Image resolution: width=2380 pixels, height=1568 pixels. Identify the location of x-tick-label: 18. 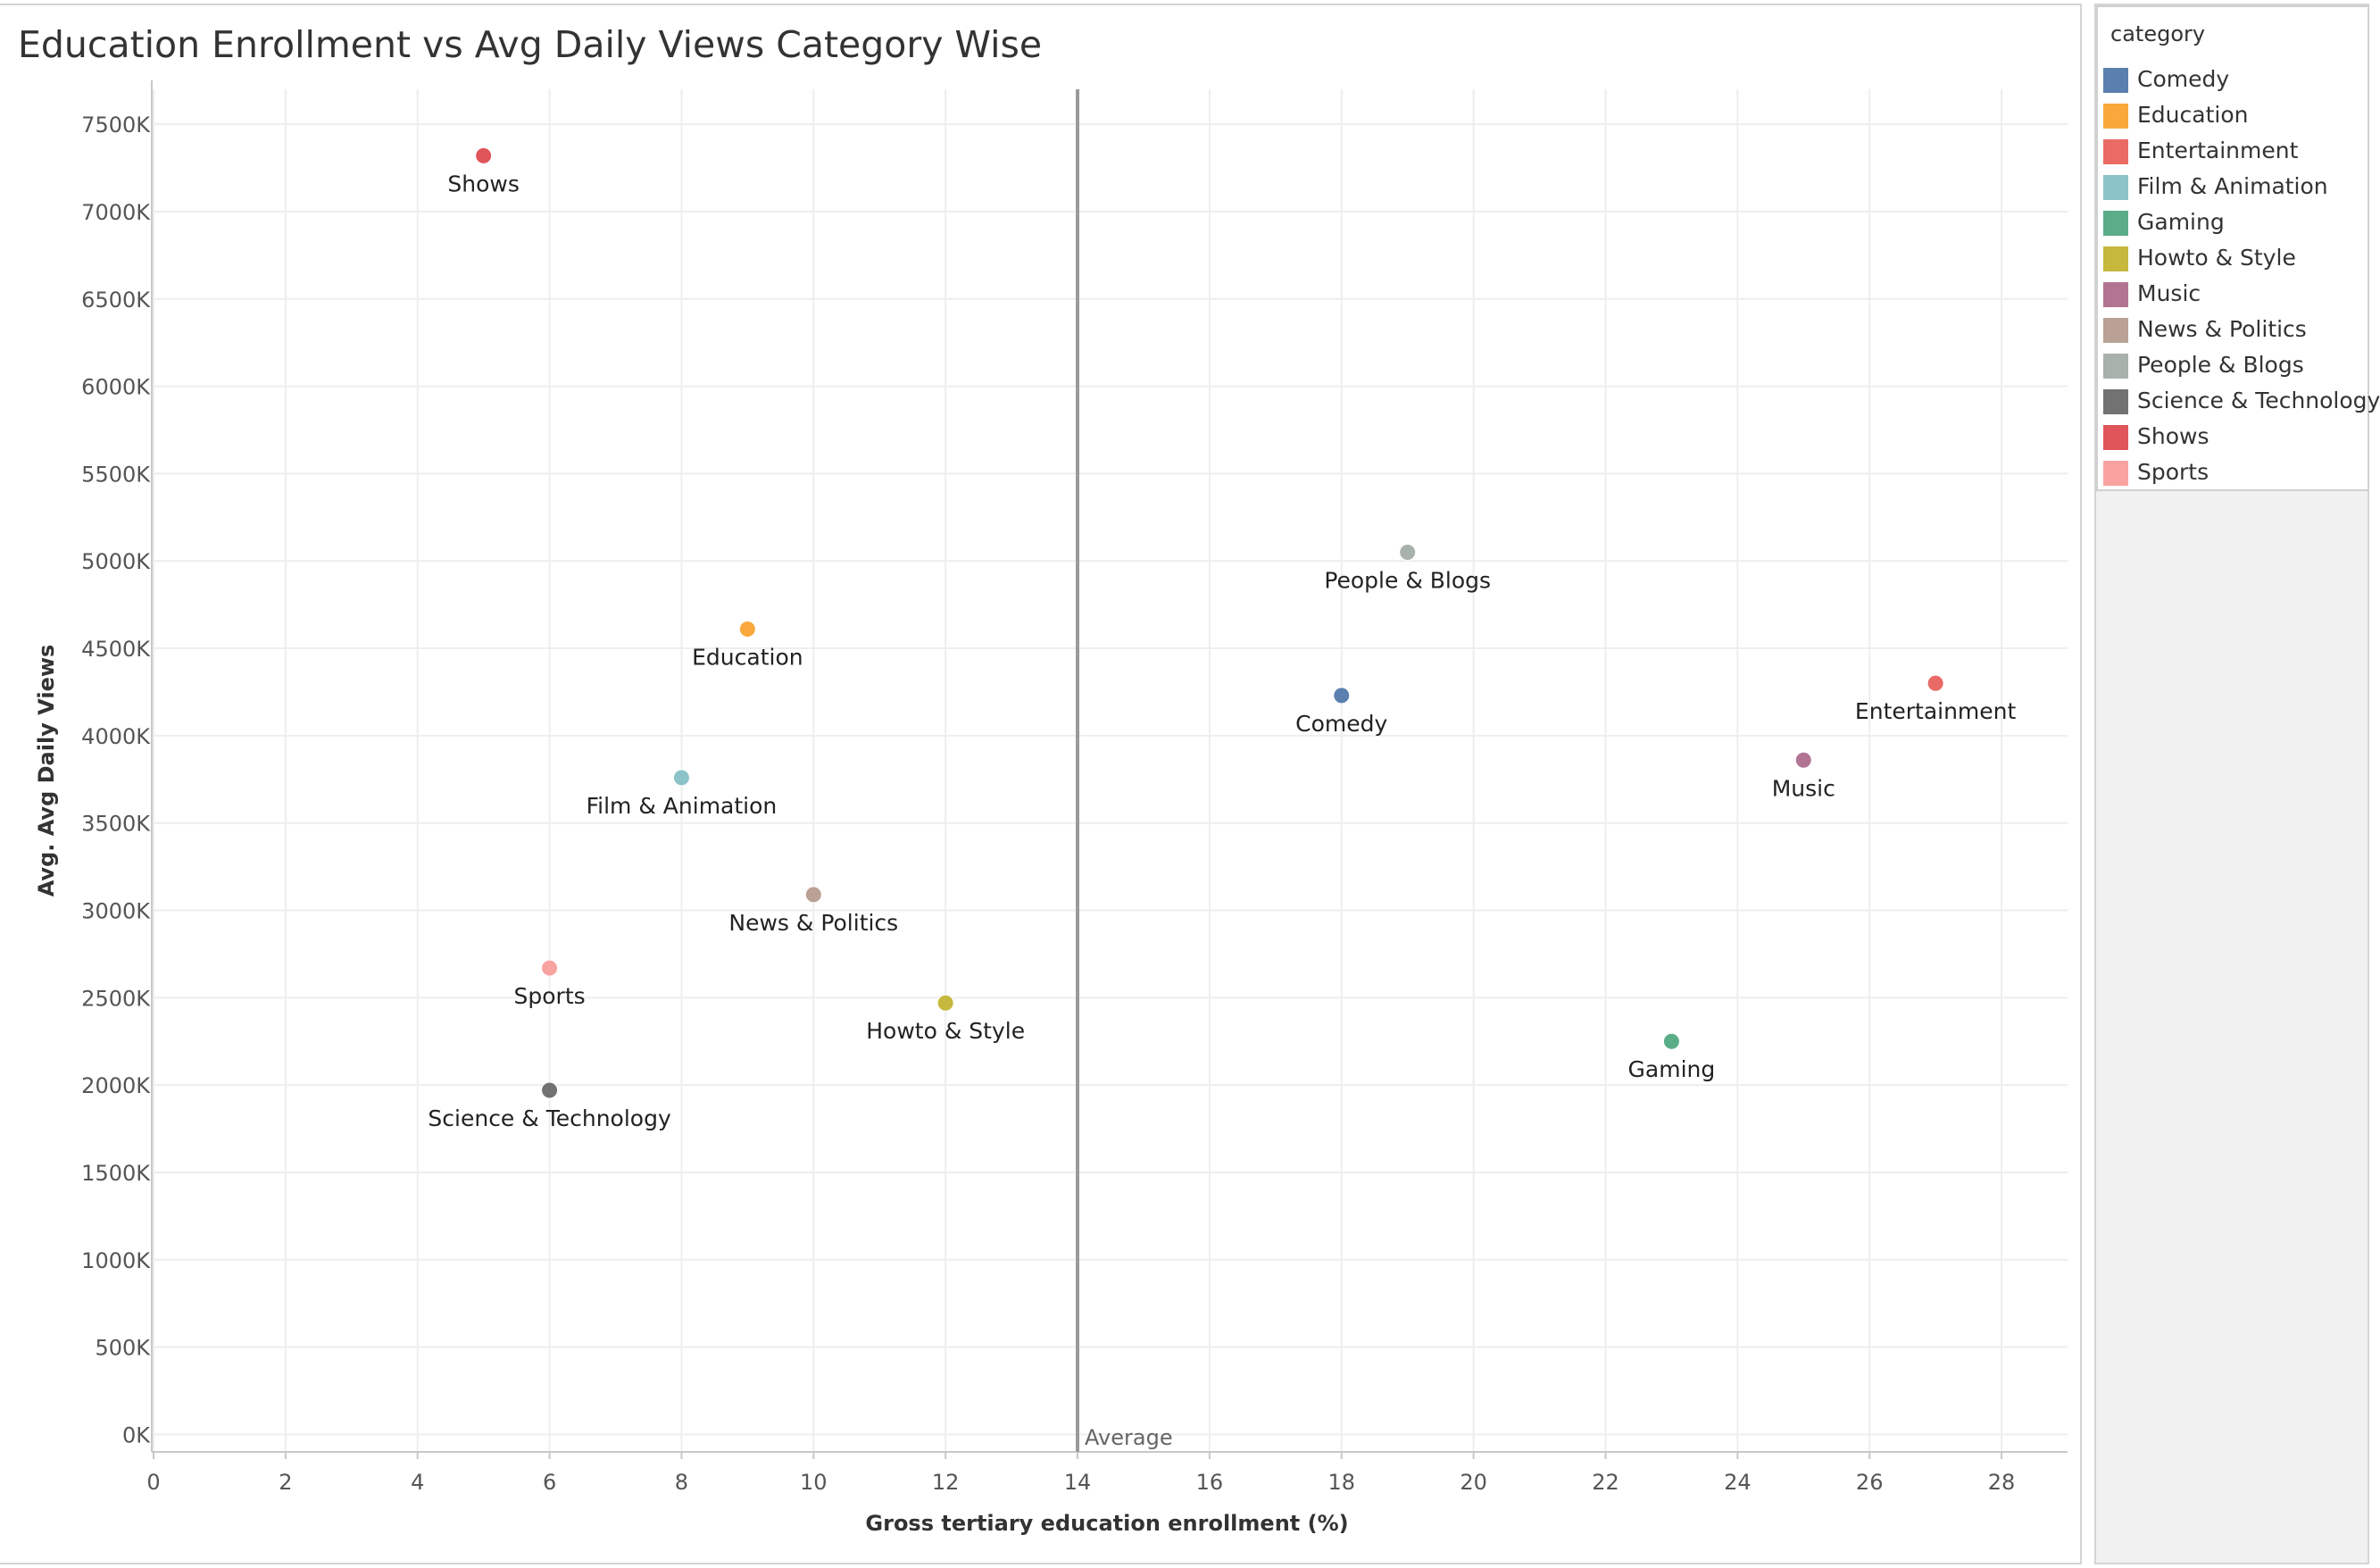
(1341, 1482).